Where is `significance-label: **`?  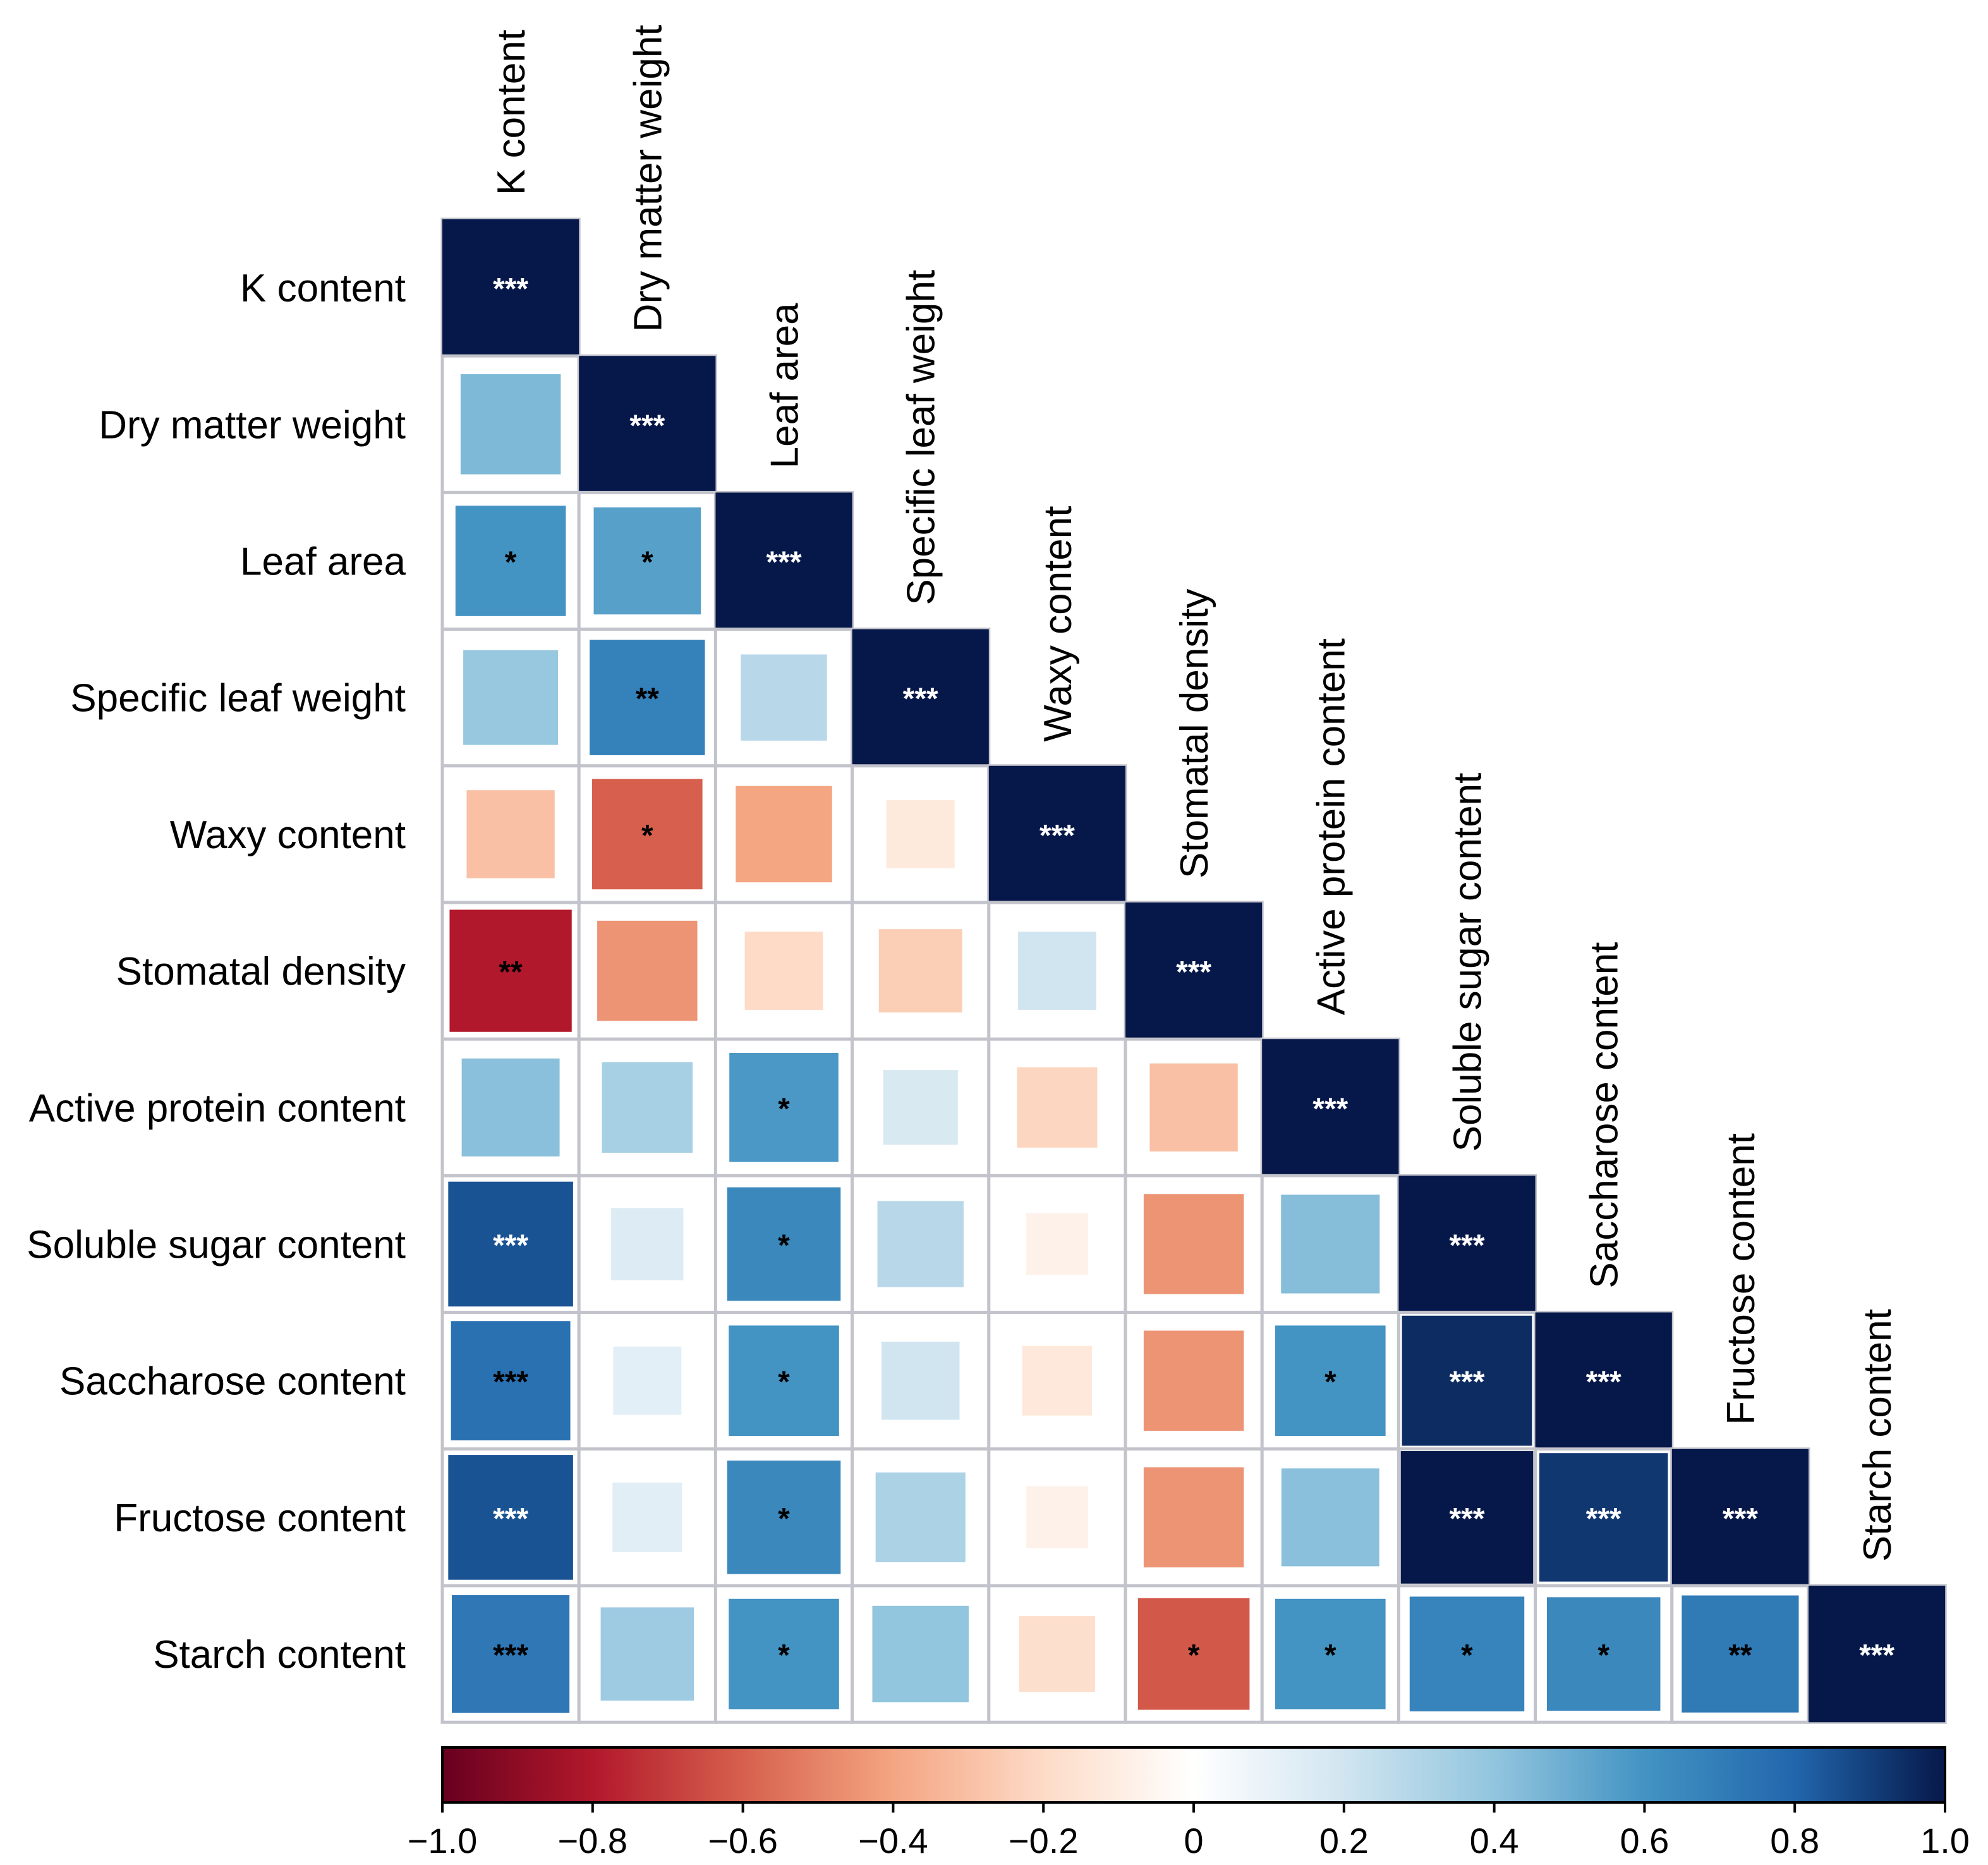 significance-label: ** is located at coordinates (1740, 1655).